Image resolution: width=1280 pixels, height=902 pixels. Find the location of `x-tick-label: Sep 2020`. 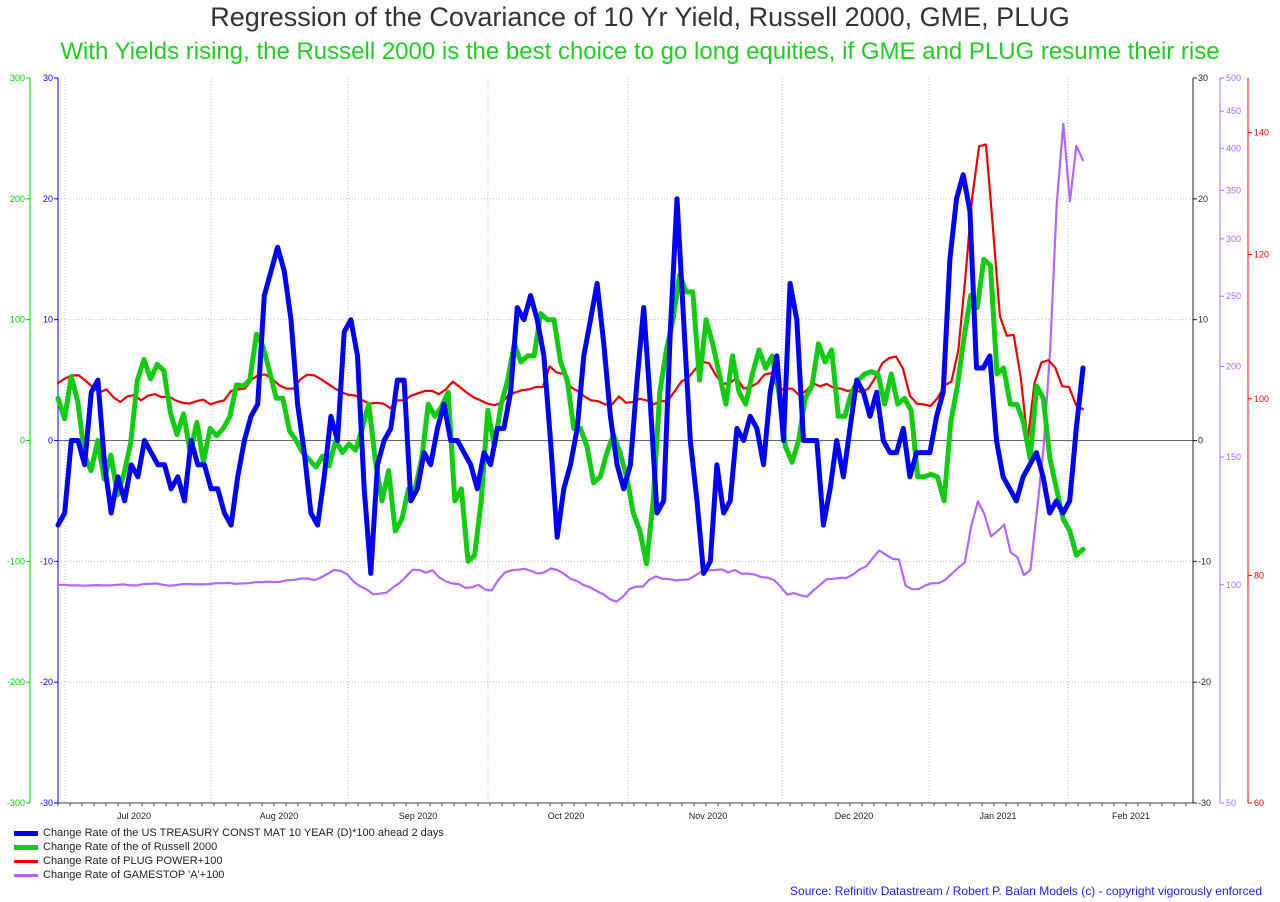

x-tick-label: Sep 2020 is located at coordinates (418, 816).